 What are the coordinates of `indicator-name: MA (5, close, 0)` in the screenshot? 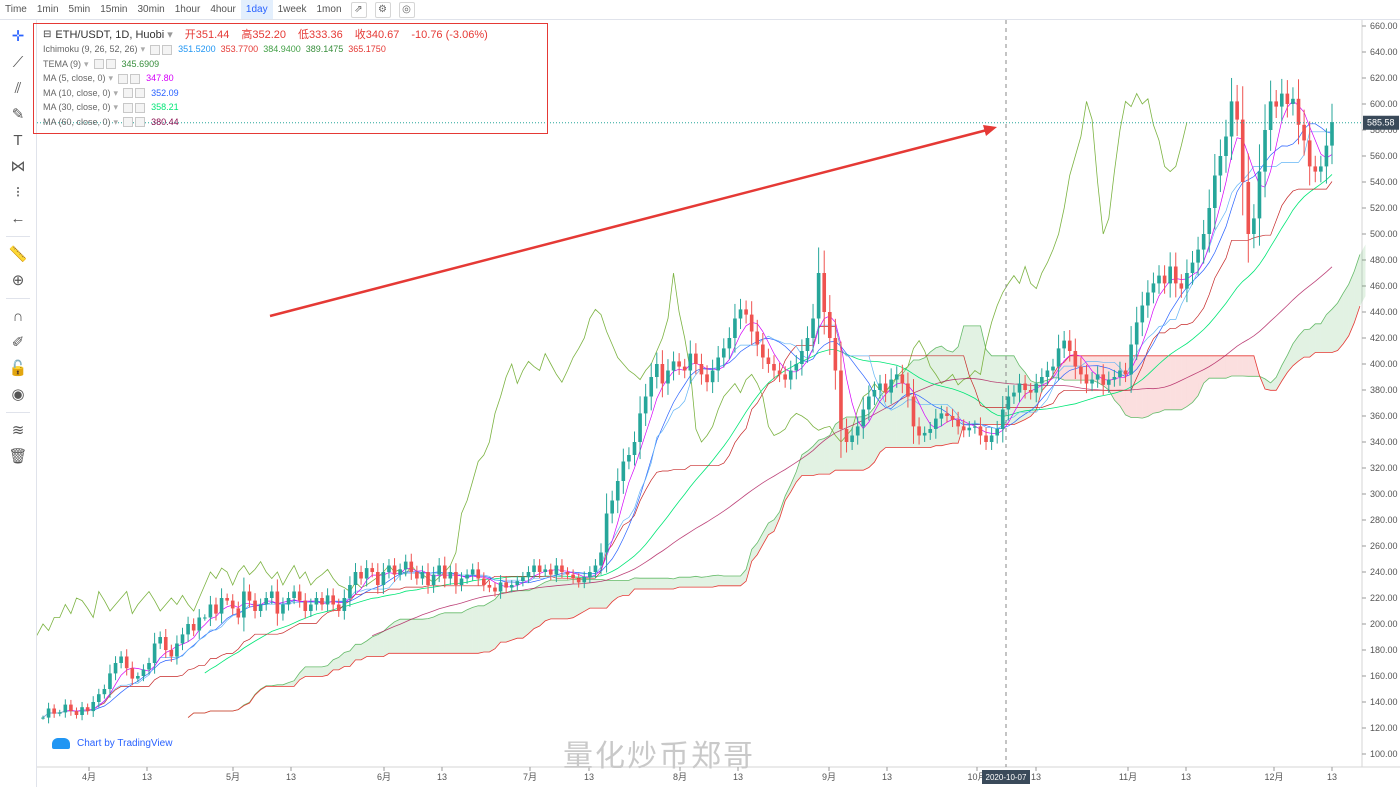 It's located at (74, 78).